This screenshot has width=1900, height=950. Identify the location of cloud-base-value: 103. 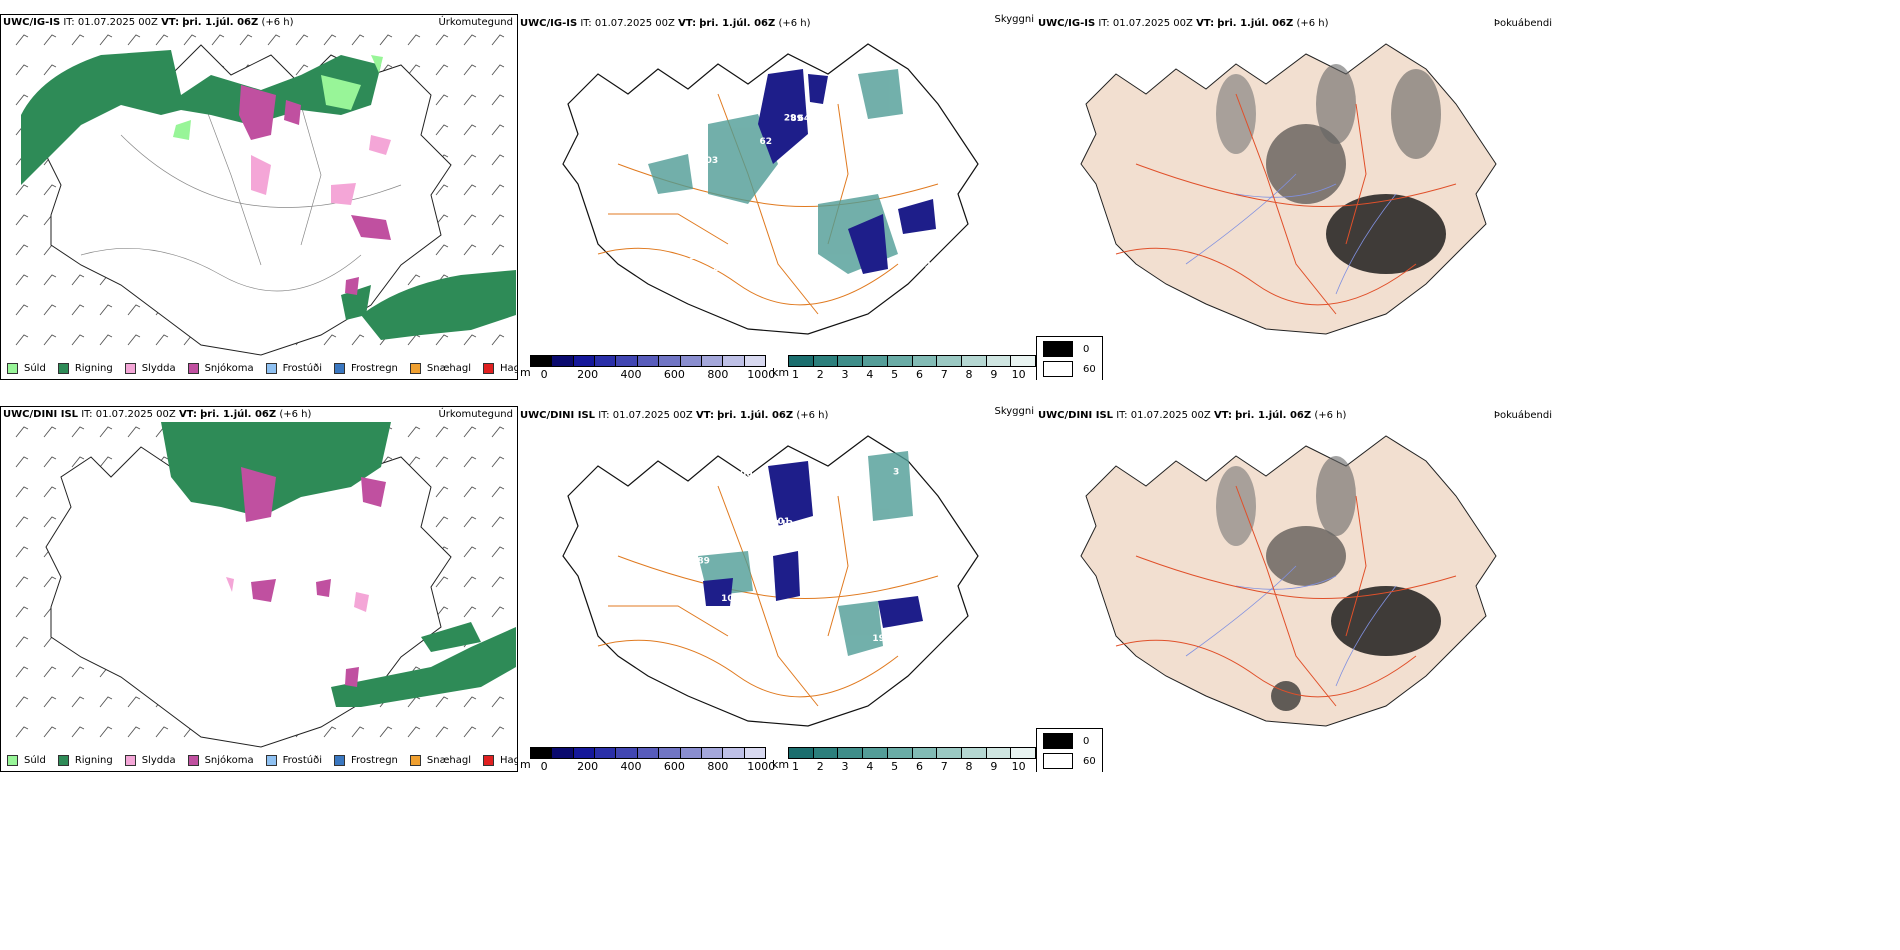
(708, 161).